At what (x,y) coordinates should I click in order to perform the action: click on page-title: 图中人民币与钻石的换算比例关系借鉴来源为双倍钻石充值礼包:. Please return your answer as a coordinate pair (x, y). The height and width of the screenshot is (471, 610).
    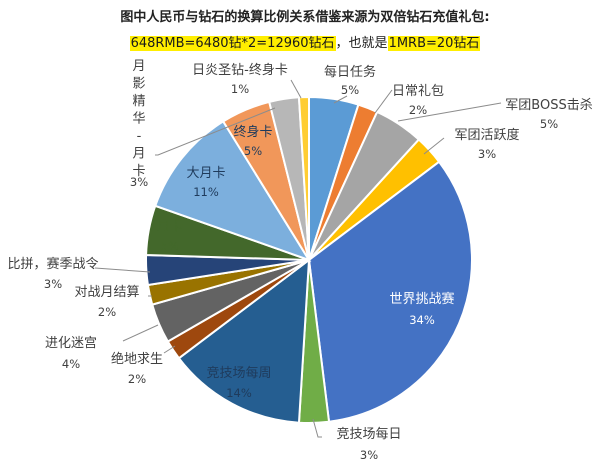
    Looking at the image, I should click on (305, 17).